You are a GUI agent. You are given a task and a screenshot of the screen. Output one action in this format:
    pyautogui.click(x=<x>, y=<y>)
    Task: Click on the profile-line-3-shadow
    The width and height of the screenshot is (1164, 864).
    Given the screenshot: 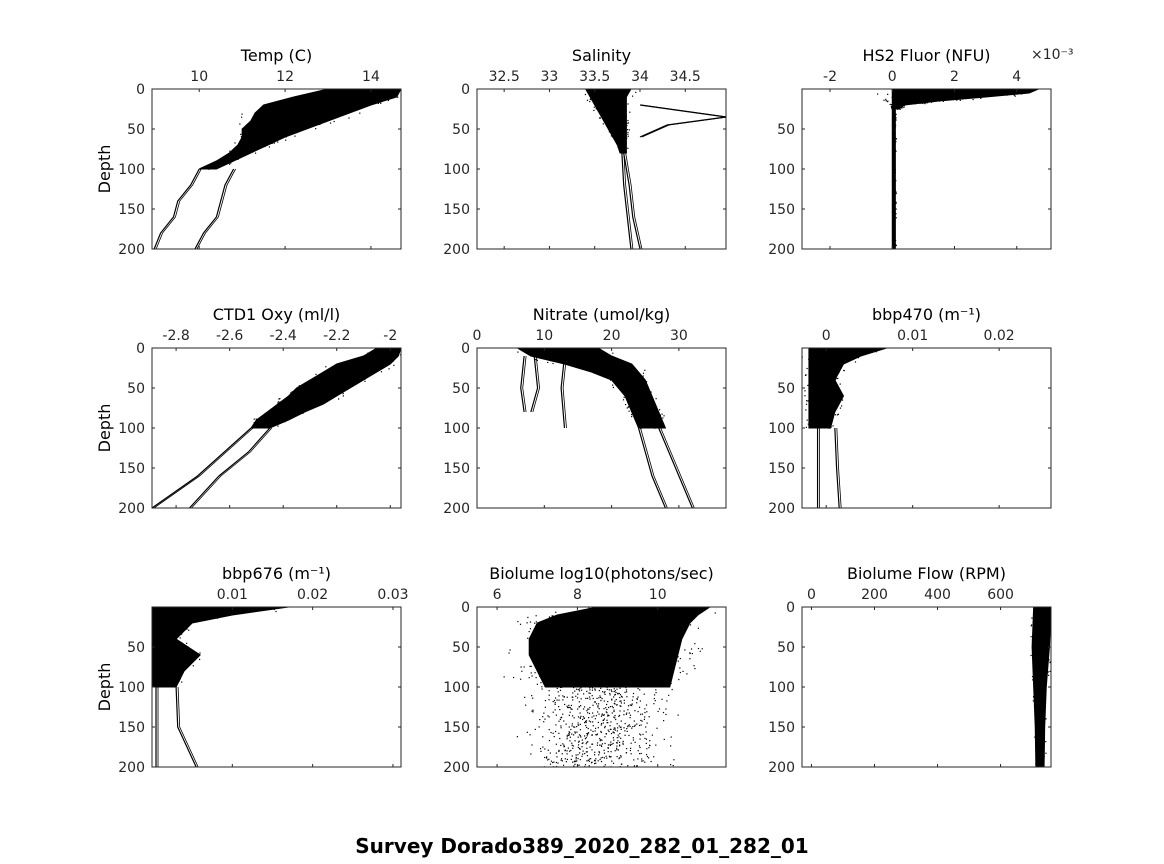 What is the action you would take?
    pyautogui.click(x=524, y=384)
    